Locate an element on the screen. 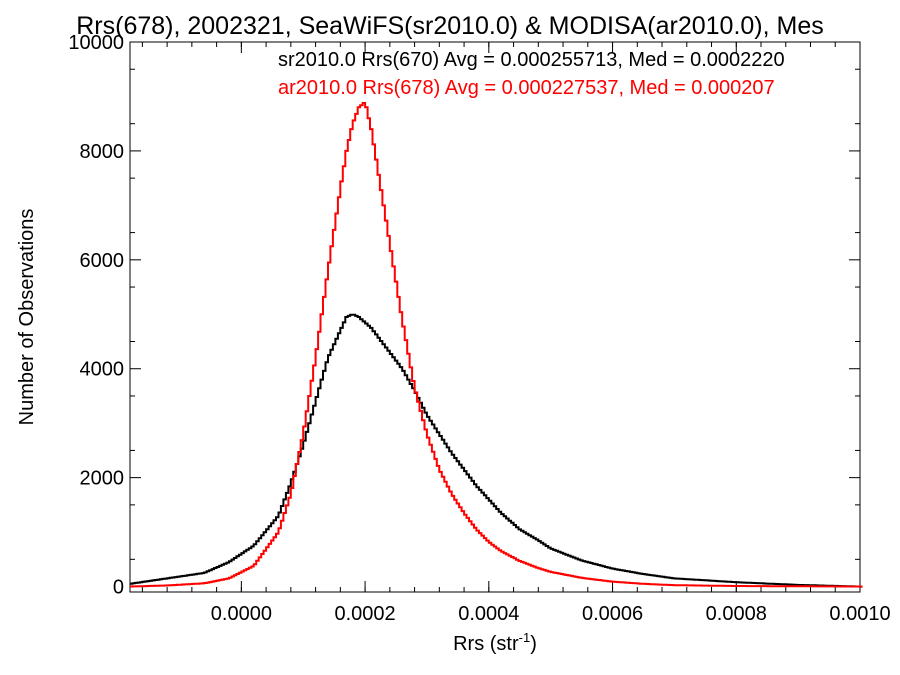 The height and width of the screenshot is (675, 900). y-tick-label: 4000 is located at coordinates (102, 370).